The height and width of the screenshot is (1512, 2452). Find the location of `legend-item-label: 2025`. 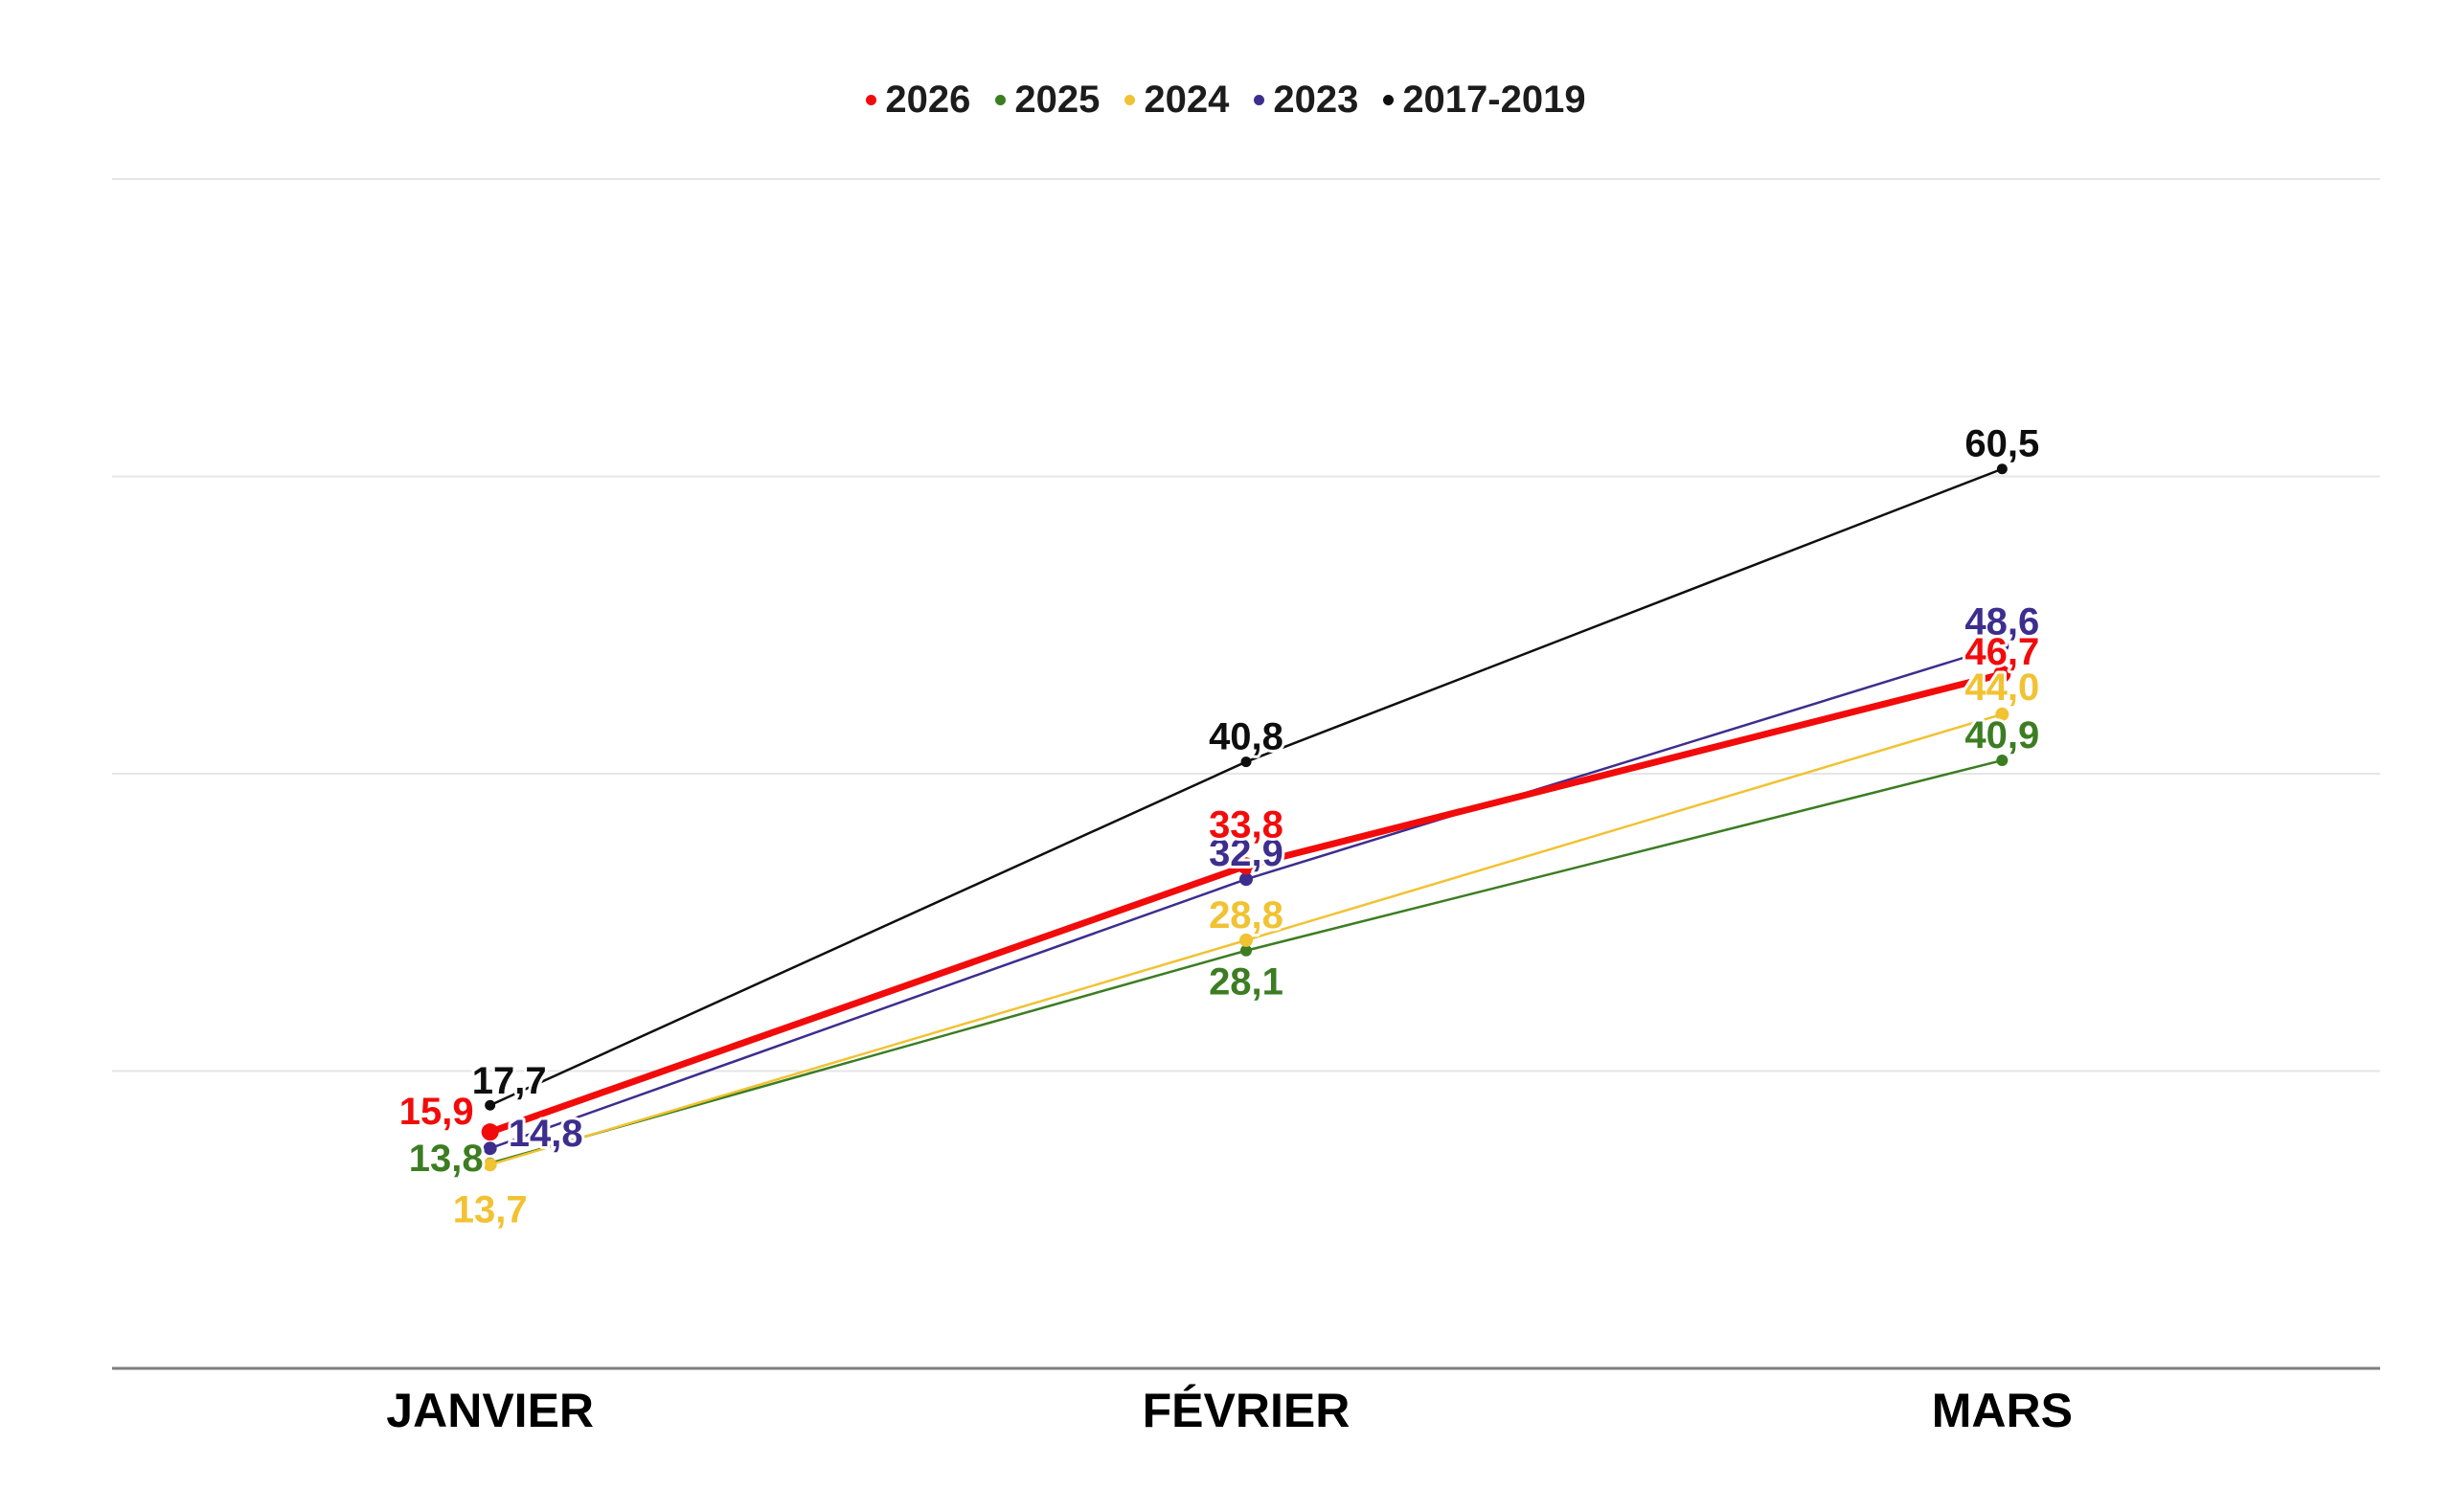

legend-item-label: 2025 is located at coordinates (1057, 100).